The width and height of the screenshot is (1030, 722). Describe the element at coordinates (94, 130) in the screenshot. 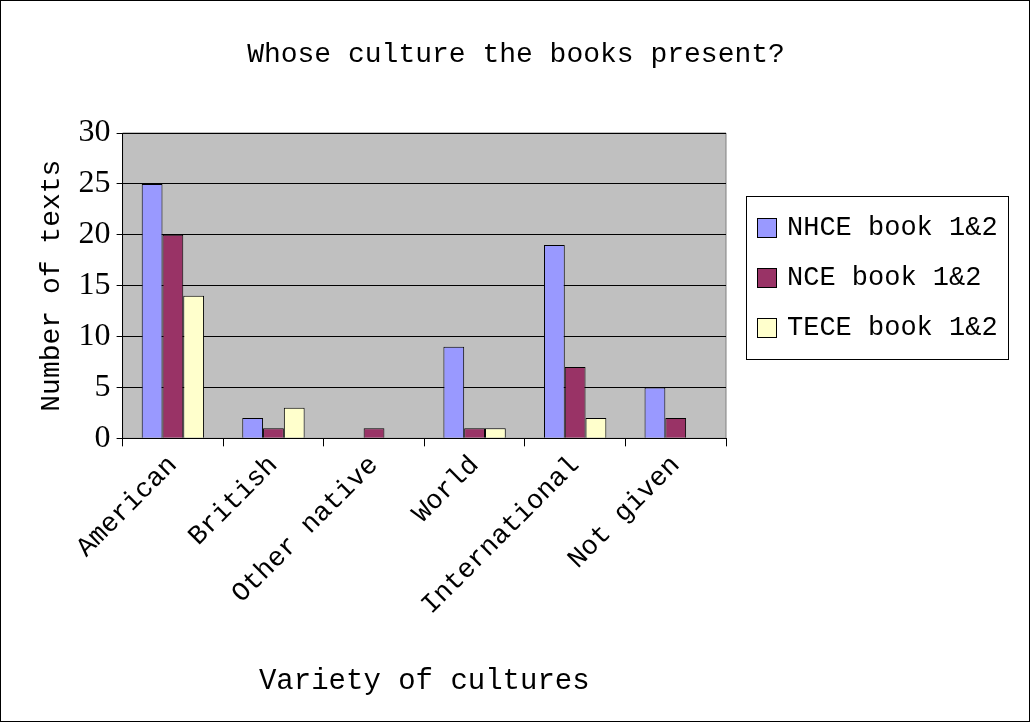

I see `y-tick-label: 30` at that location.